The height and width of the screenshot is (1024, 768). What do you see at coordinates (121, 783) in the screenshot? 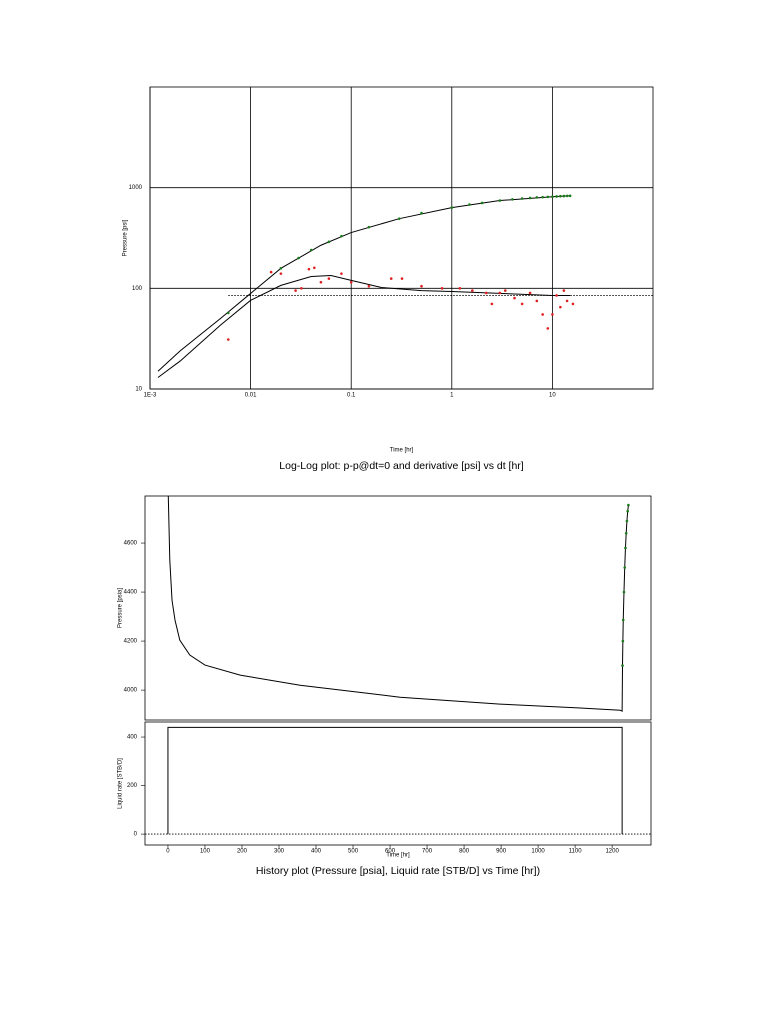
I see `y-axis-label: Liquid rate [STB/D]` at bounding box center [121, 783].